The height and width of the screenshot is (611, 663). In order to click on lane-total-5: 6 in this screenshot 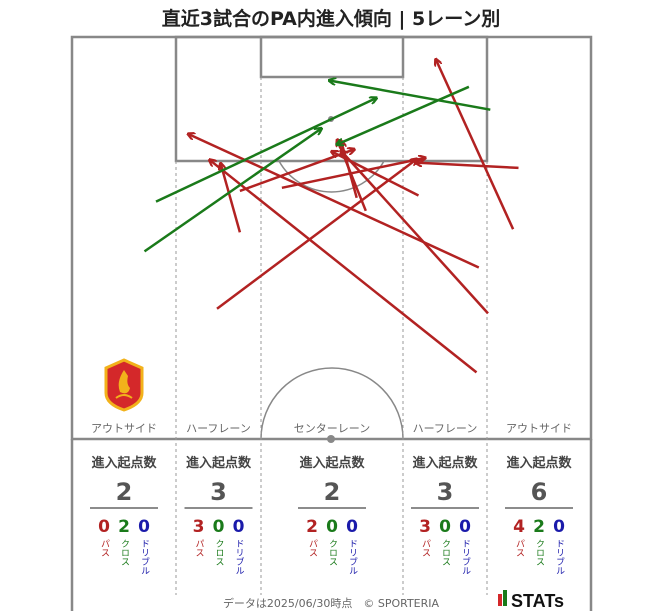, I will do `click(539, 492)`.